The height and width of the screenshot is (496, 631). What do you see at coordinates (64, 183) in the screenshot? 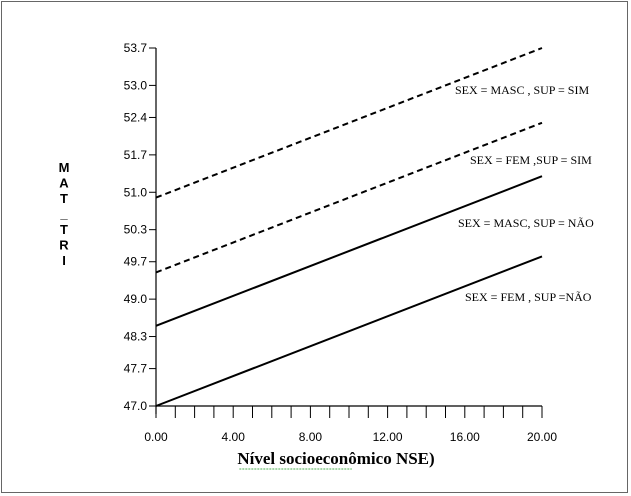
I see `y-axis-label-letter: A` at bounding box center [64, 183].